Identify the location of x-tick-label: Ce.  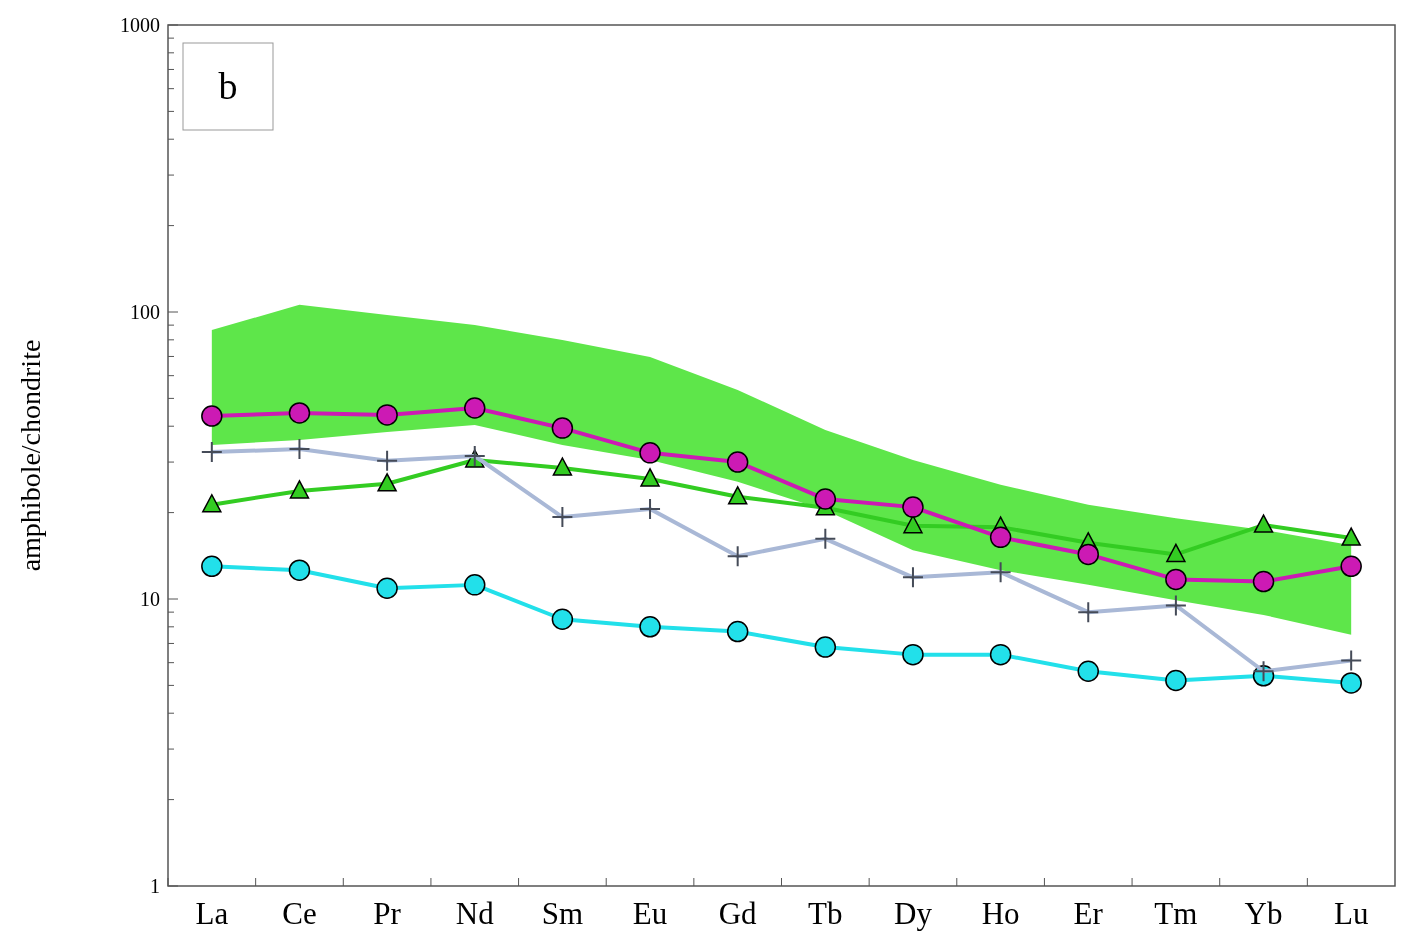
(299, 913).